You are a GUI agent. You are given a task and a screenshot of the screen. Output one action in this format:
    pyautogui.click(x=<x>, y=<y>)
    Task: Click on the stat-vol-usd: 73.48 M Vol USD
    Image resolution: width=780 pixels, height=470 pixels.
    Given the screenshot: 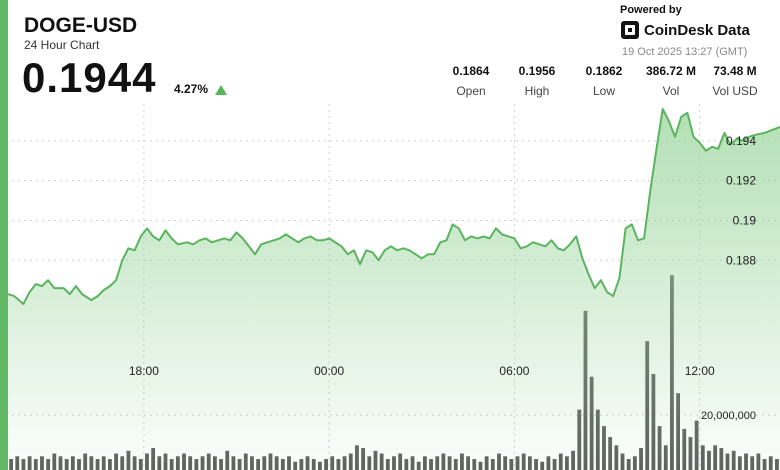 What is the action you would take?
    pyautogui.click(x=735, y=81)
    